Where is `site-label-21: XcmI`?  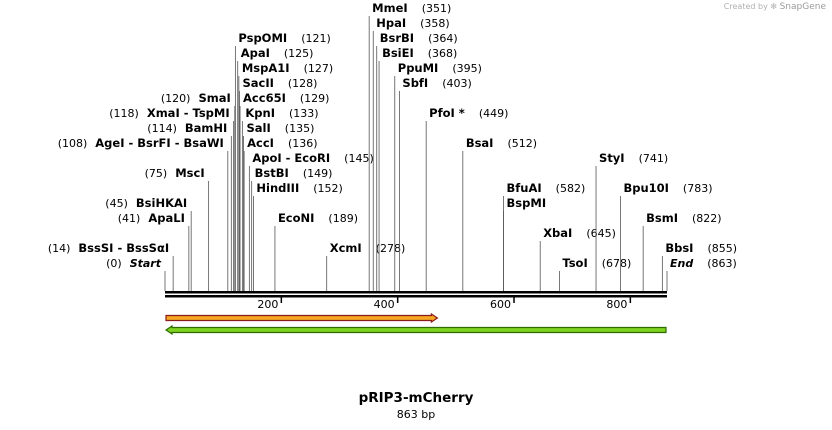 site-label-21: XcmI is located at coordinates (346, 248).